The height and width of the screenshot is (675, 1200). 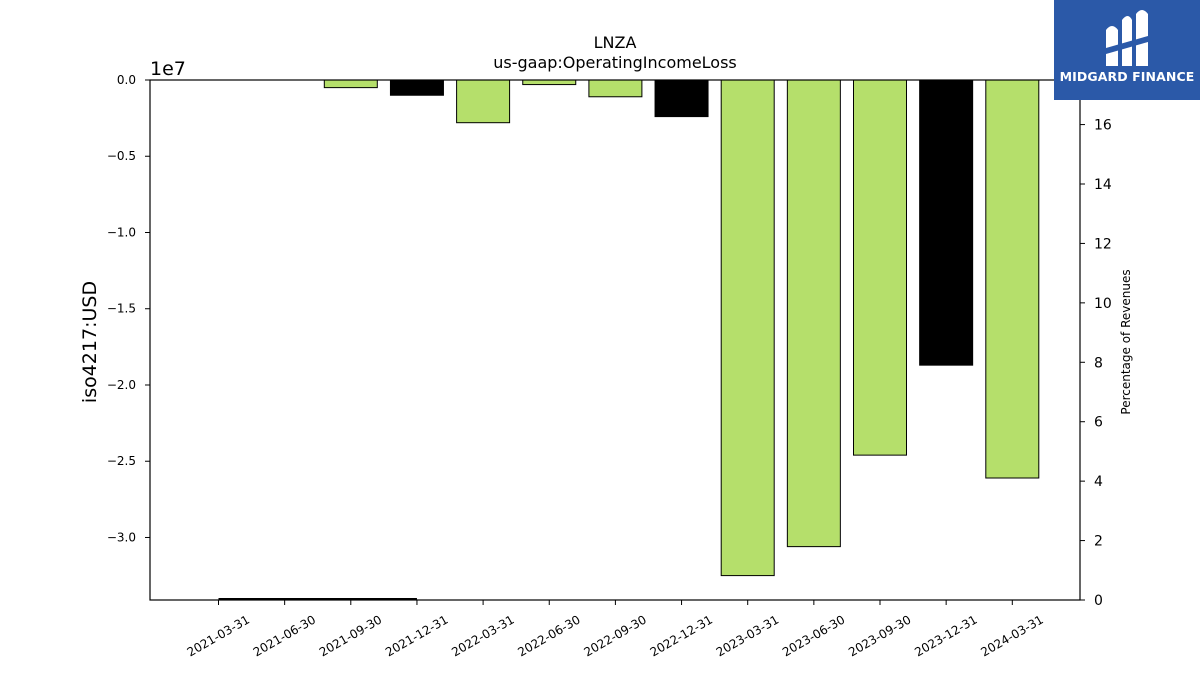 What do you see at coordinates (168, 69) in the screenshot?
I see `y-axis-offset-label: 1e7` at bounding box center [168, 69].